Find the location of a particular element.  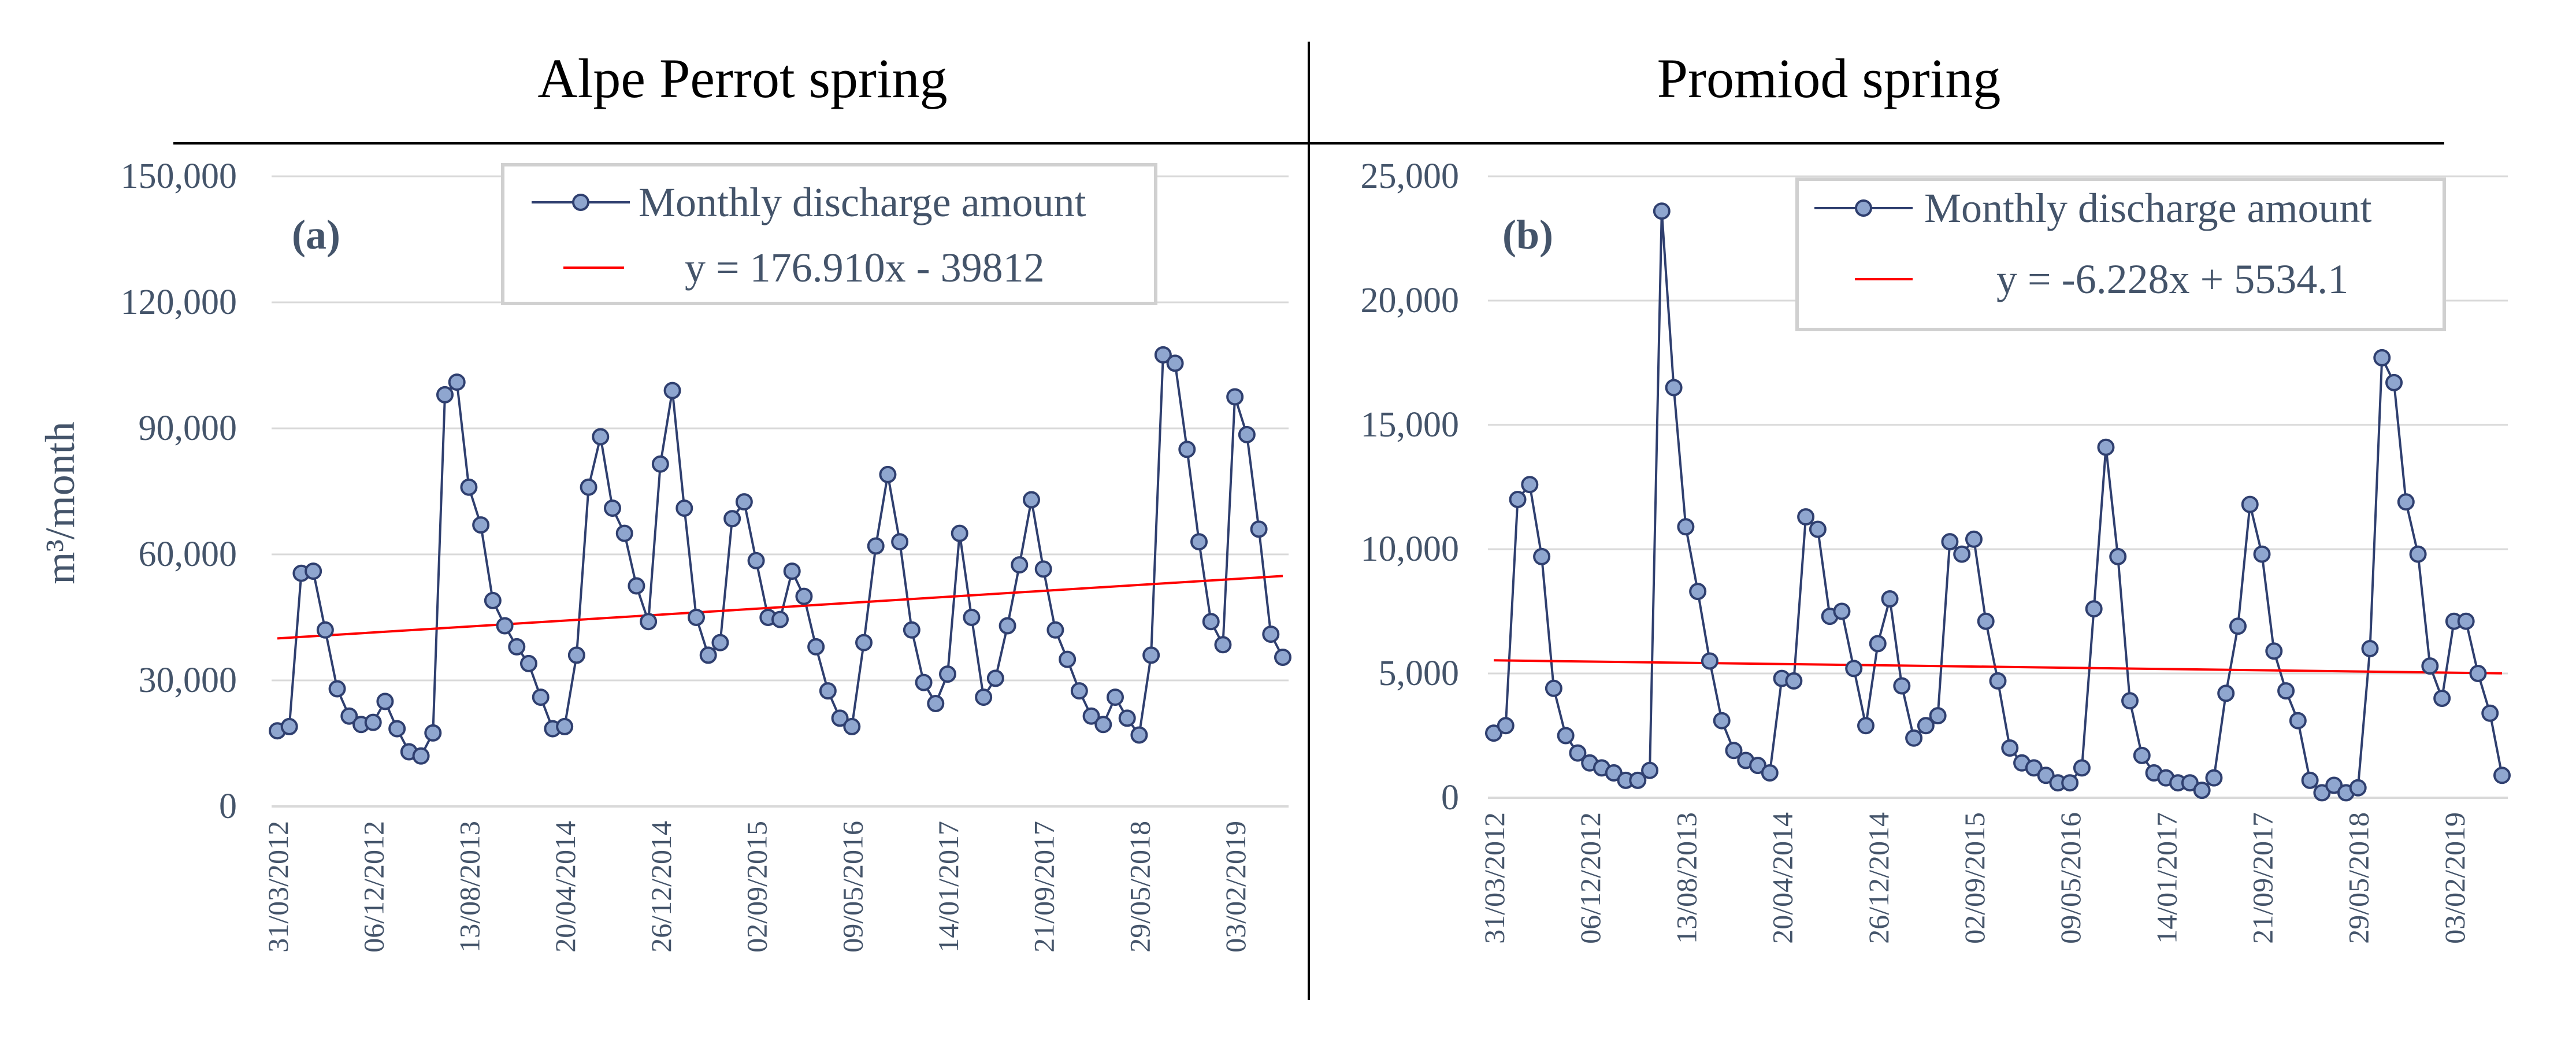

panel-label-a: (a) is located at coordinates (316, 235).